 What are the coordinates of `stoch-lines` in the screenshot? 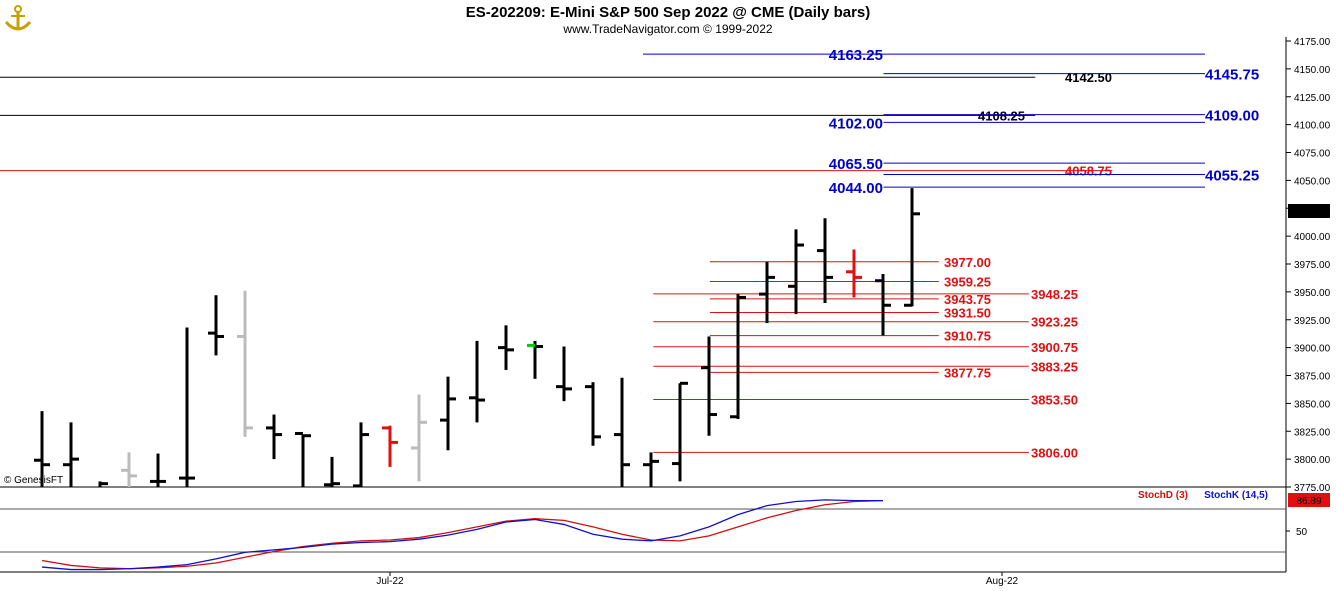 It's located at (462, 535).